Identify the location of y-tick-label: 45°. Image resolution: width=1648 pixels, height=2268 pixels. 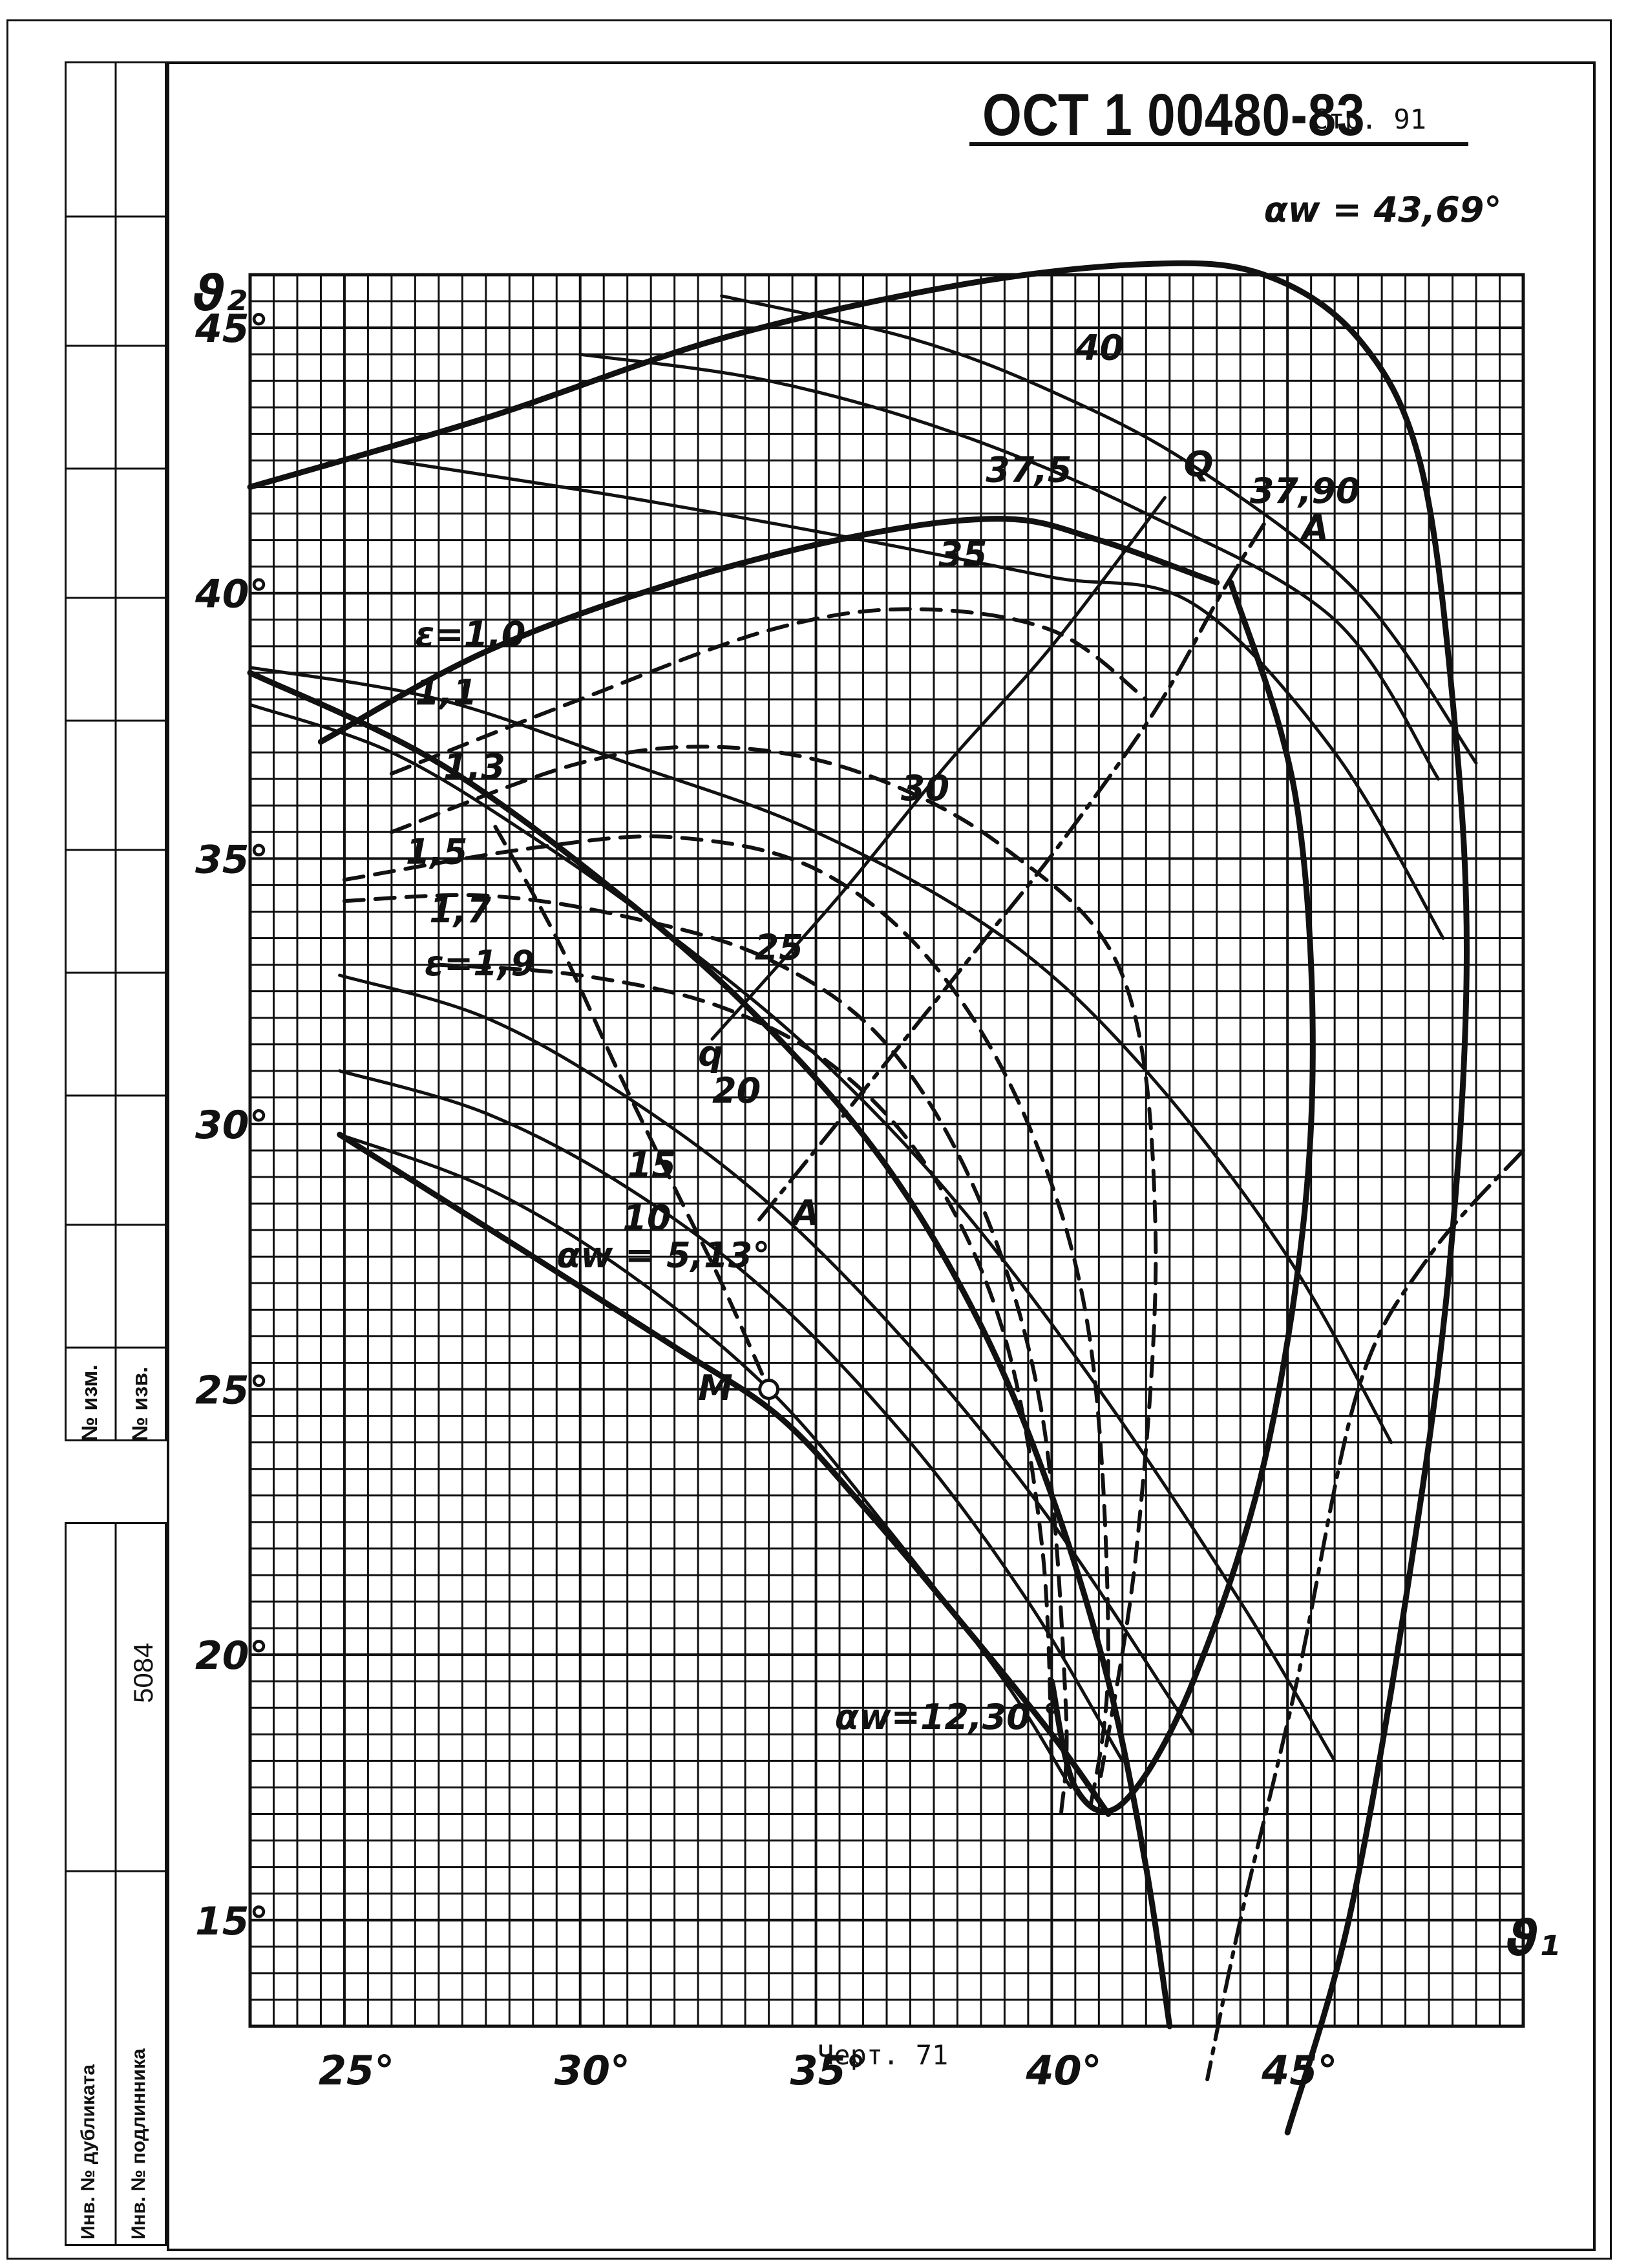
(232, 329).